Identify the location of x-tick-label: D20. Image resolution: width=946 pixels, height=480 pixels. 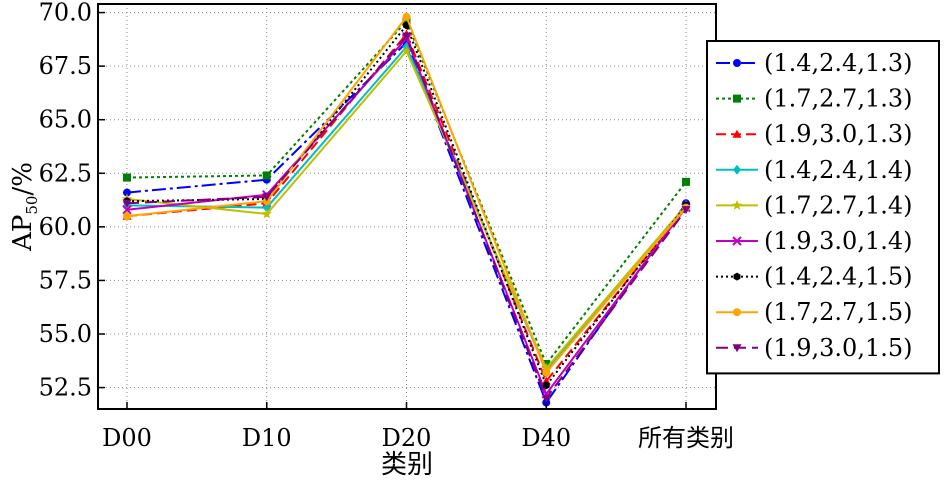
(407, 438).